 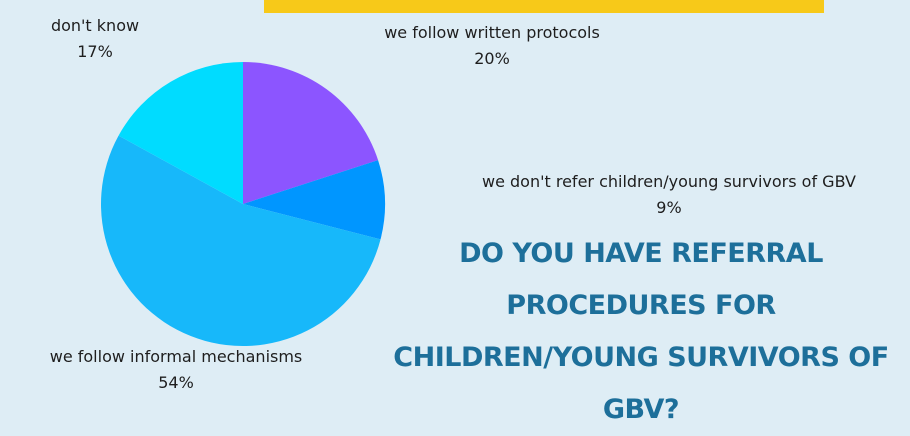 What do you see at coordinates (176, 370) in the screenshot?
I see `slice-label-informal-mechanisms: we follow informal mechanisms 54%` at bounding box center [176, 370].